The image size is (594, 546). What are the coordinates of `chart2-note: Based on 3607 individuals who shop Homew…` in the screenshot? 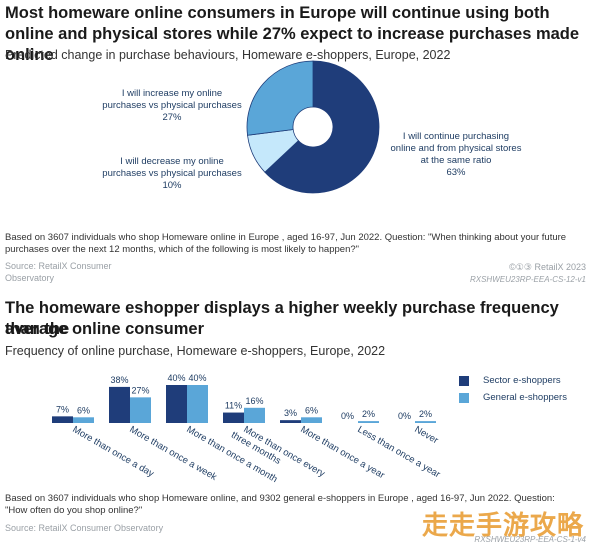 It's located at (299, 505).